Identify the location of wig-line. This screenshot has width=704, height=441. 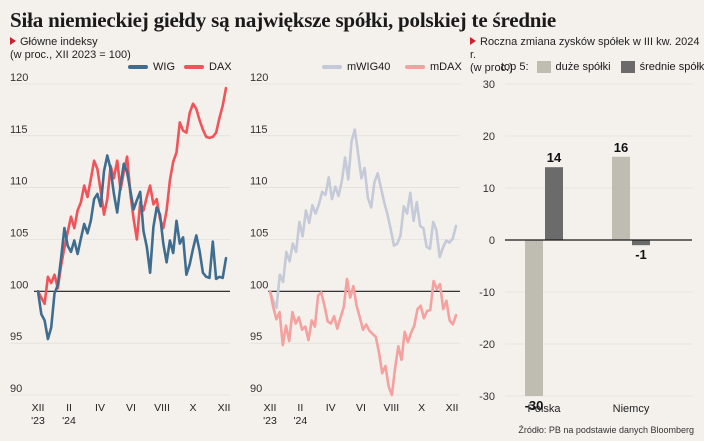
(132, 247).